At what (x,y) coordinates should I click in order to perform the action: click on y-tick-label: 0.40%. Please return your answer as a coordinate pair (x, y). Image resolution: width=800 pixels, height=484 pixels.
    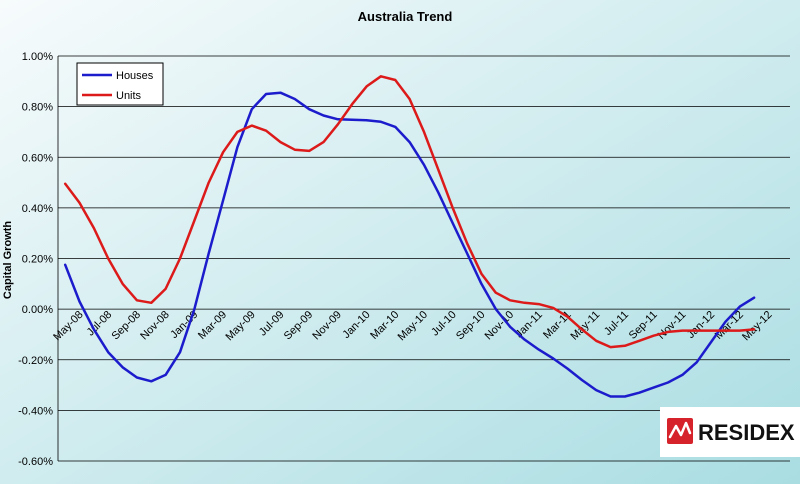
    Looking at the image, I should click on (37, 209).